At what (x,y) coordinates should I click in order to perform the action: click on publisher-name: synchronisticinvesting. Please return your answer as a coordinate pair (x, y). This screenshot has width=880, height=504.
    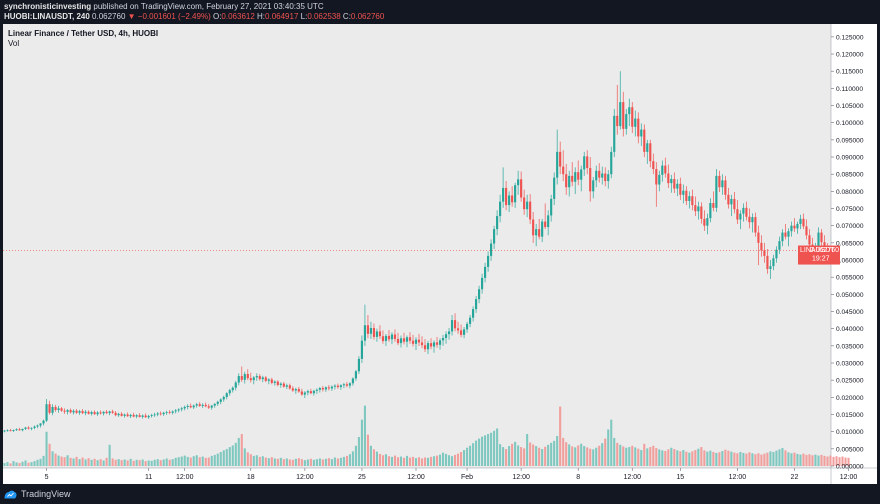
    Looking at the image, I should click on (48, 6).